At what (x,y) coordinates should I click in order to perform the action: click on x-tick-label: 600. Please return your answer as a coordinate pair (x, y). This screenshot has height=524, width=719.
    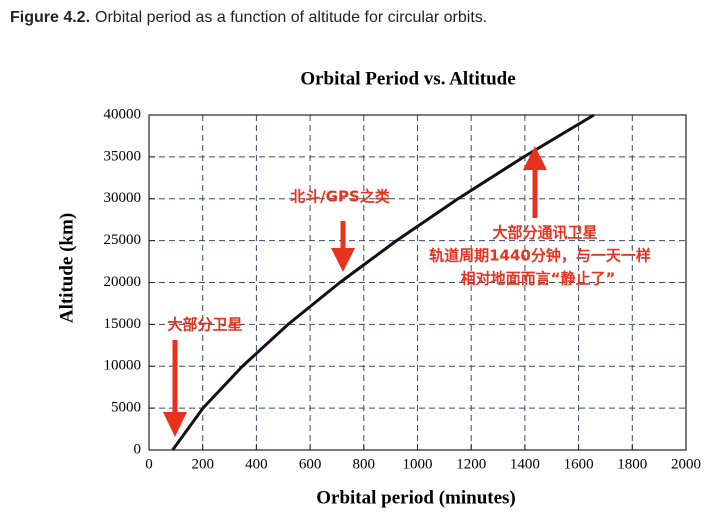
    Looking at the image, I should click on (310, 464).